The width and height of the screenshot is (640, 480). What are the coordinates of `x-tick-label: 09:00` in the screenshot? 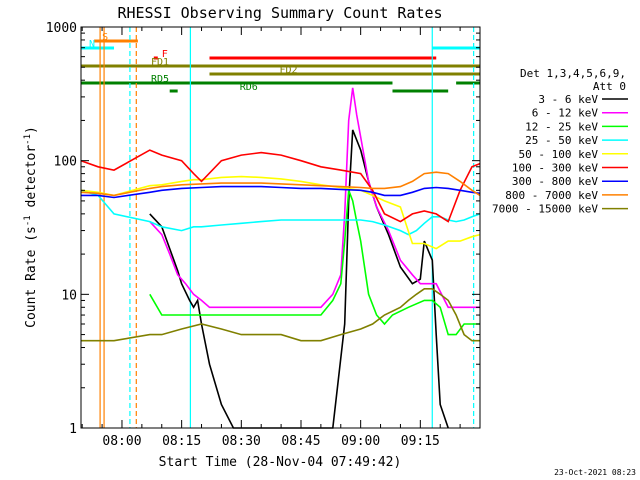 It's located at (360, 441).